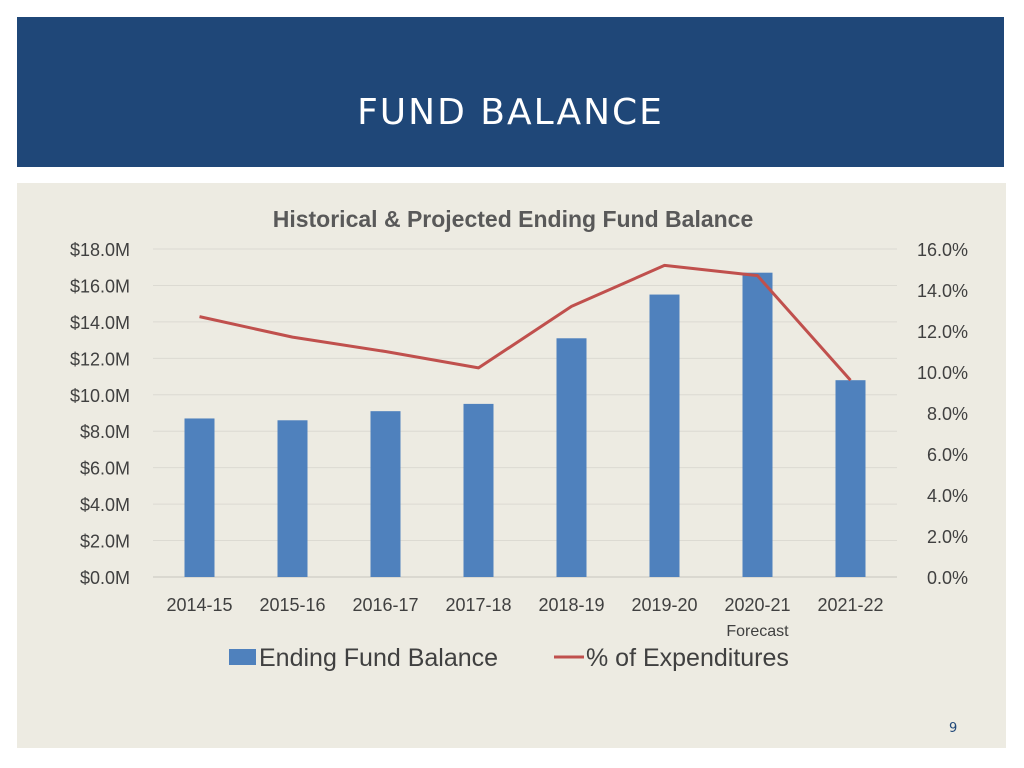  What do you see at coordinates (571, 605) in the screenshot?
I see `x-tick-label: 2018-19` at bounding box center [571, 605].